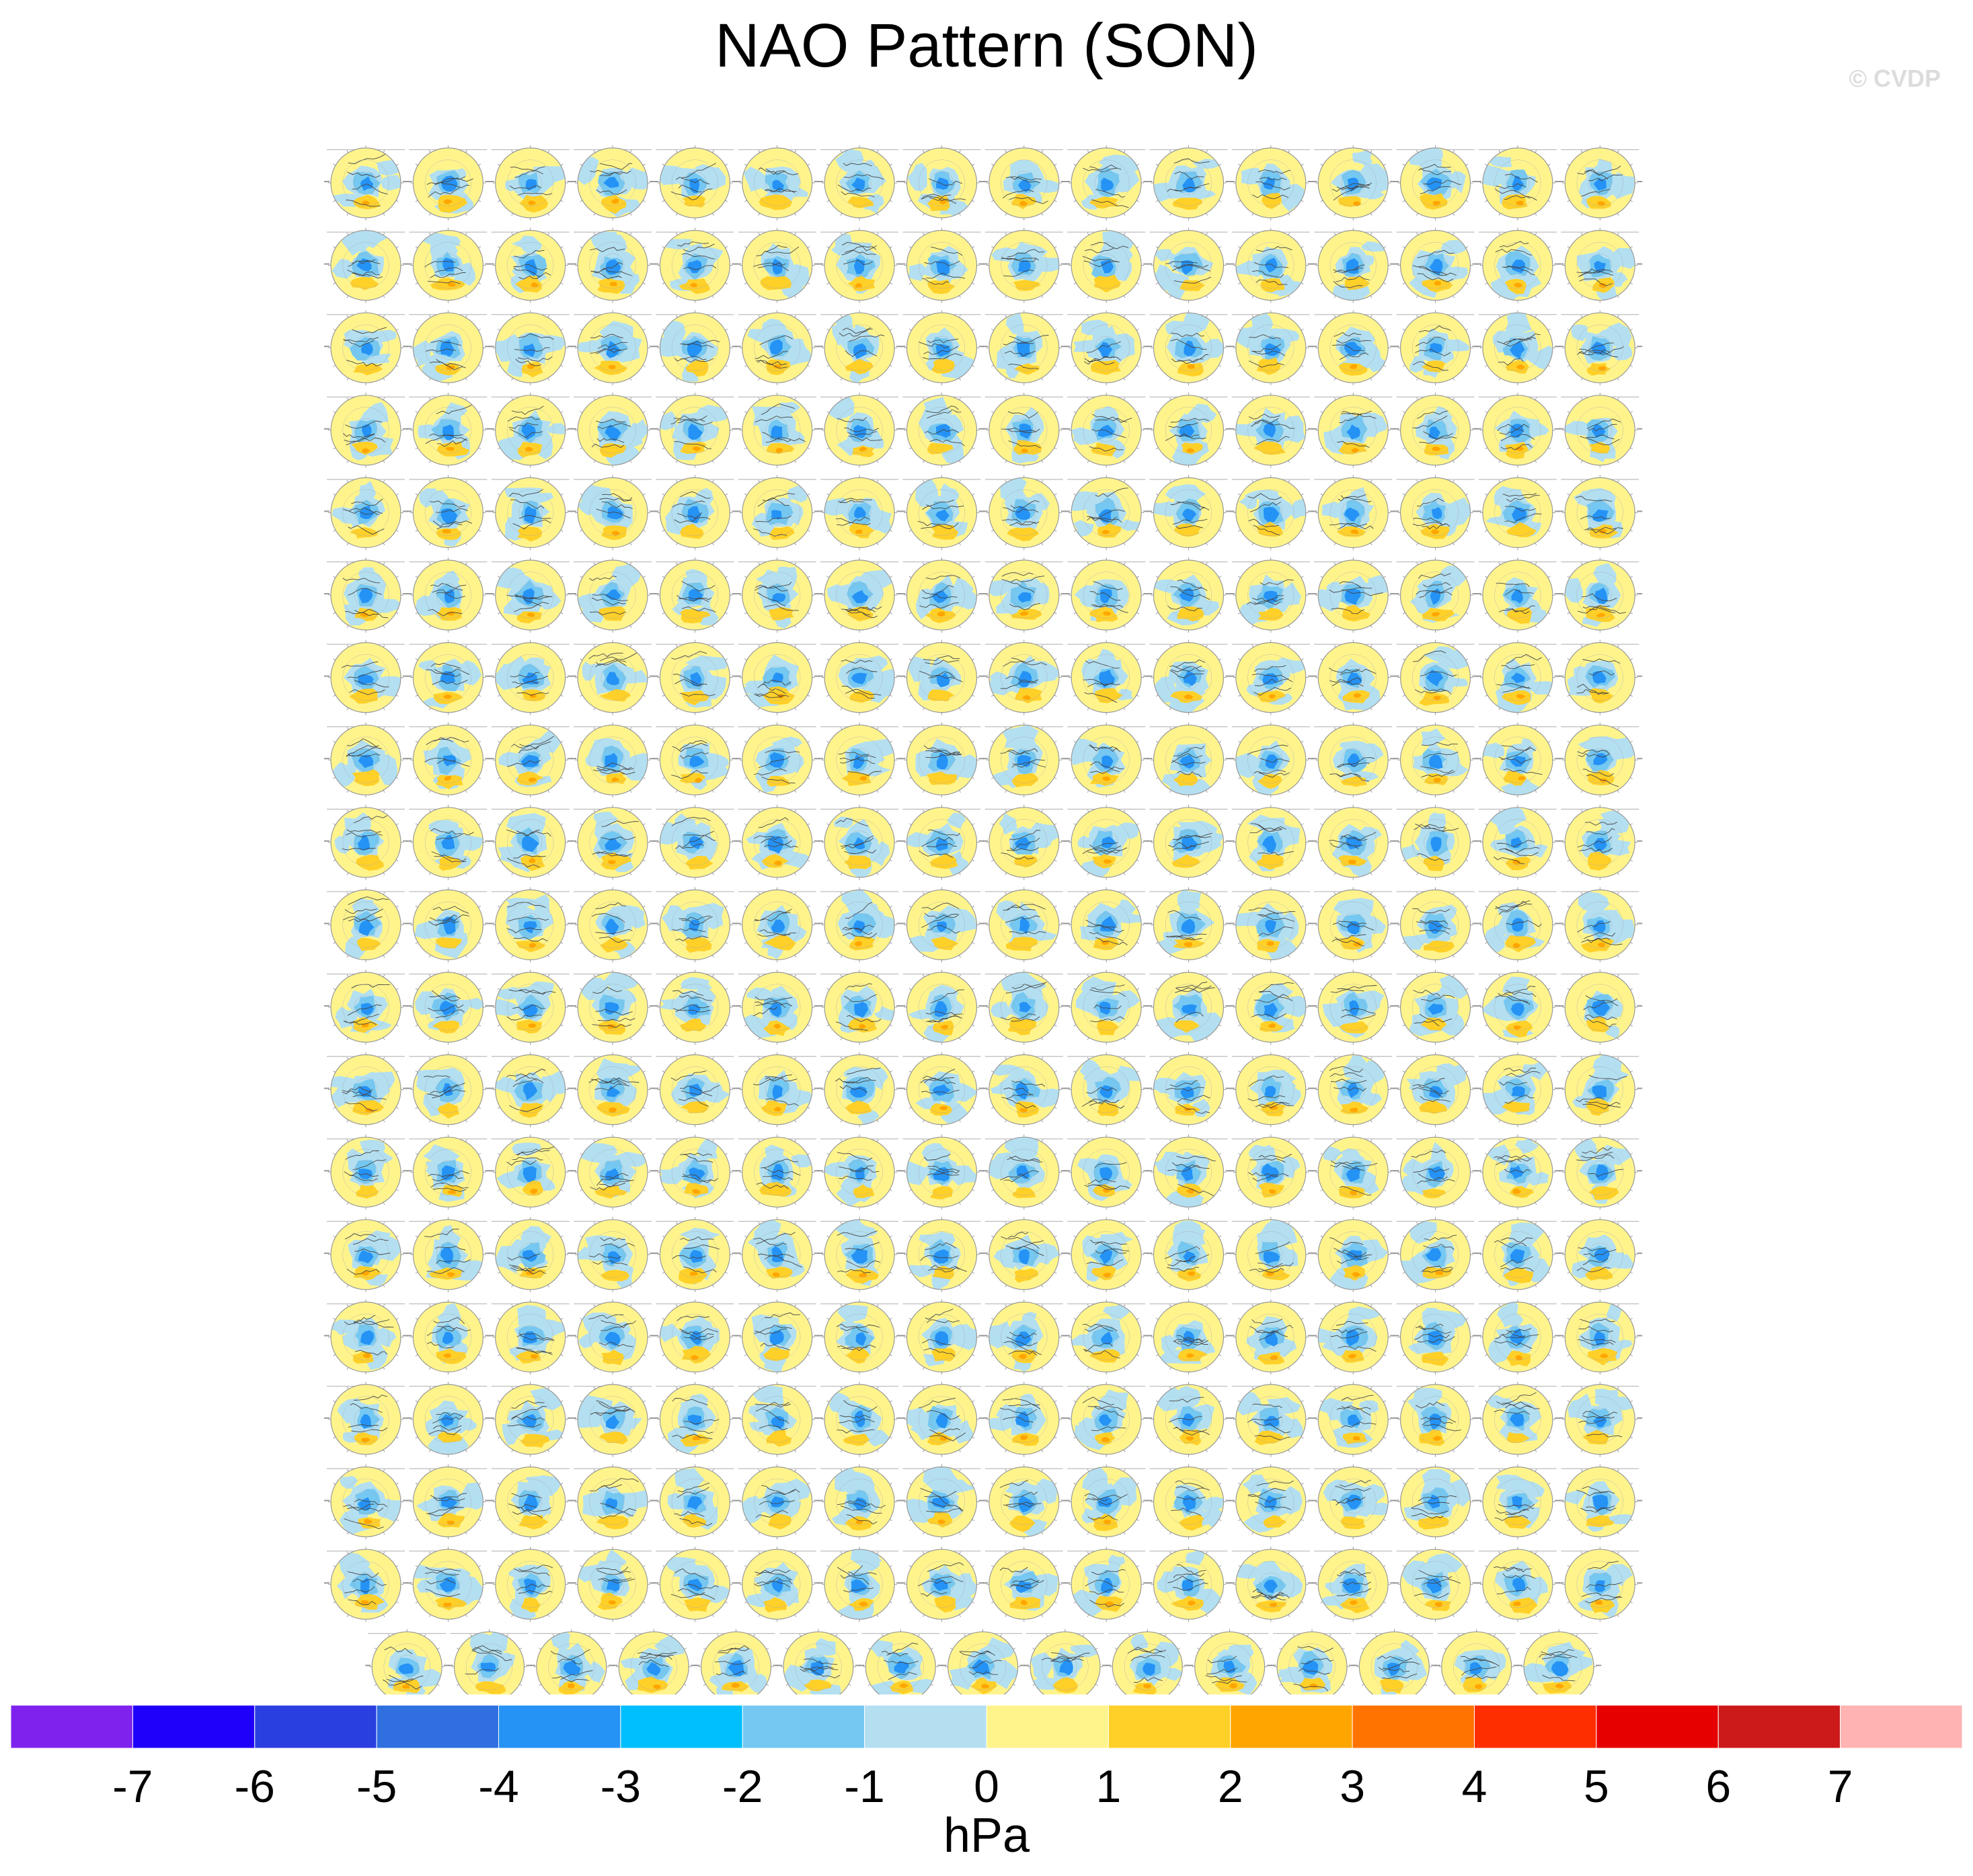 The width and height of the screenshot is (1973, 1876). Describe the element at coordinates (986, 1727) in the screenshot. I see `colorbar-boxes` at that location.